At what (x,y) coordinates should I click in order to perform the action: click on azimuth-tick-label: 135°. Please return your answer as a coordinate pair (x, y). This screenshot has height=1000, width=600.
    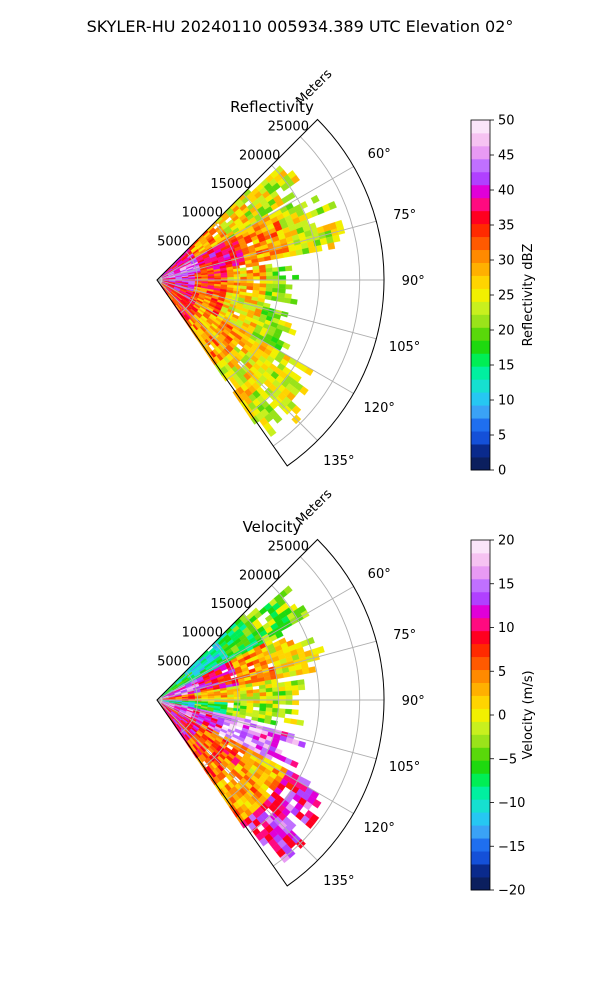
    Looking at the image, I should click on (338, 881).